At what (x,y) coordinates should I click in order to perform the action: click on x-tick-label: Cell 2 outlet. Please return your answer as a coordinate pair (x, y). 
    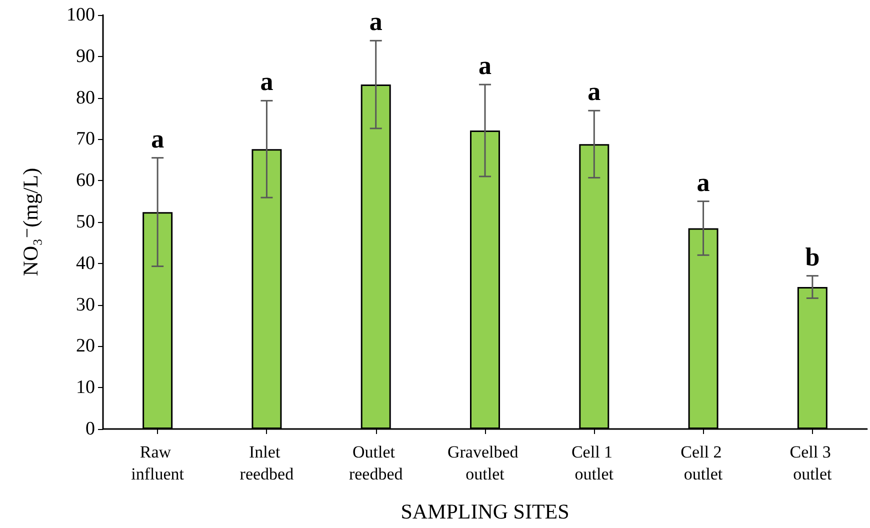
    Looking at the image, I should click on (703, 463).